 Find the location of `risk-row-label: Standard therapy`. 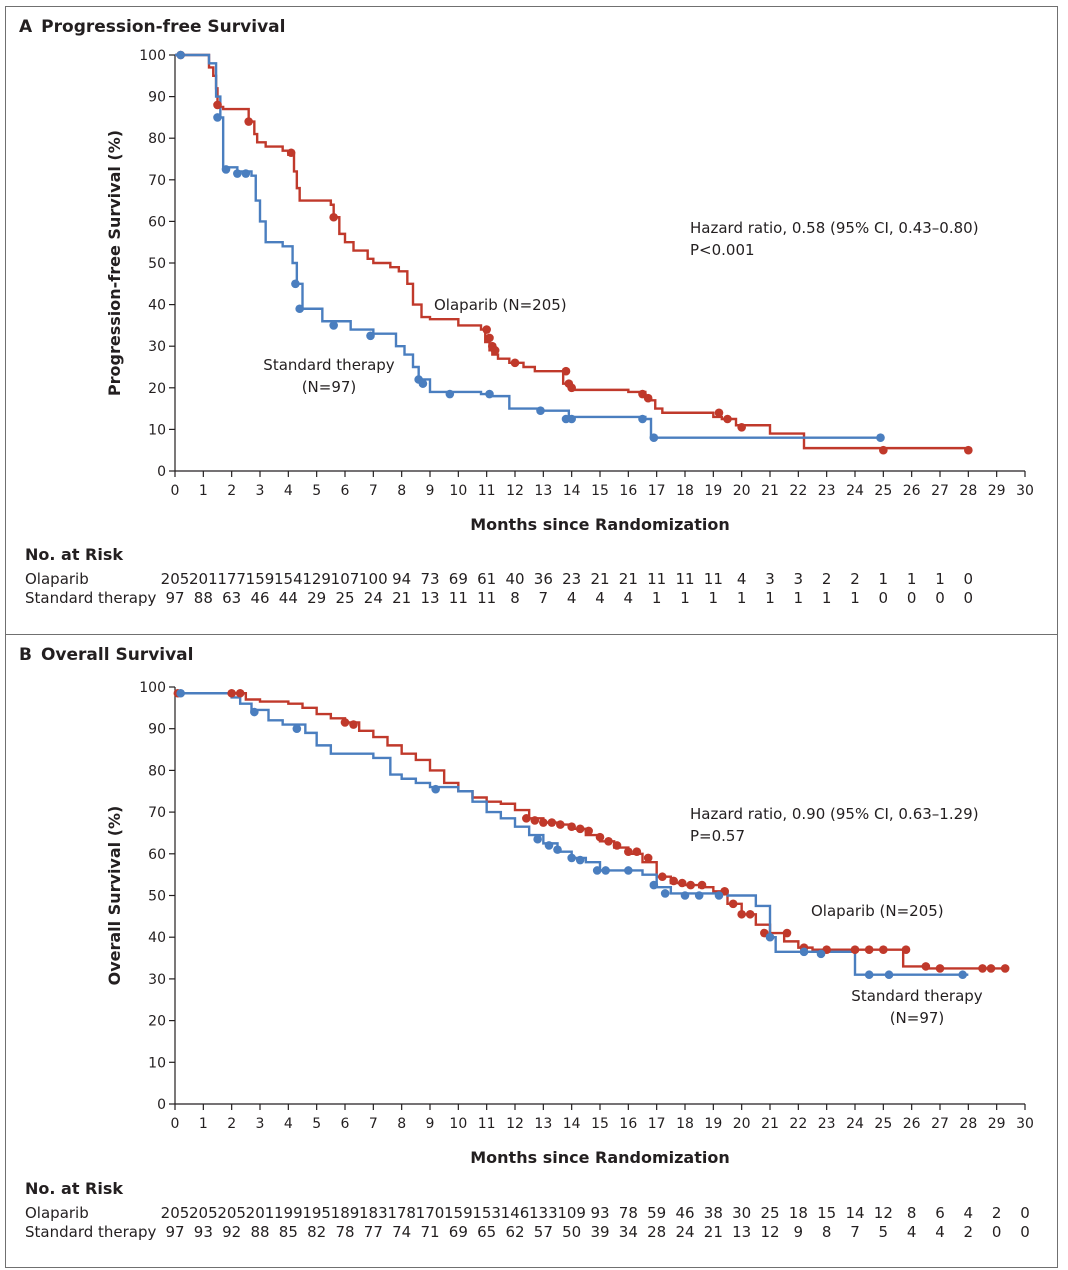

risk-row-label: Standard therapy is located at coordinates (91, 598).